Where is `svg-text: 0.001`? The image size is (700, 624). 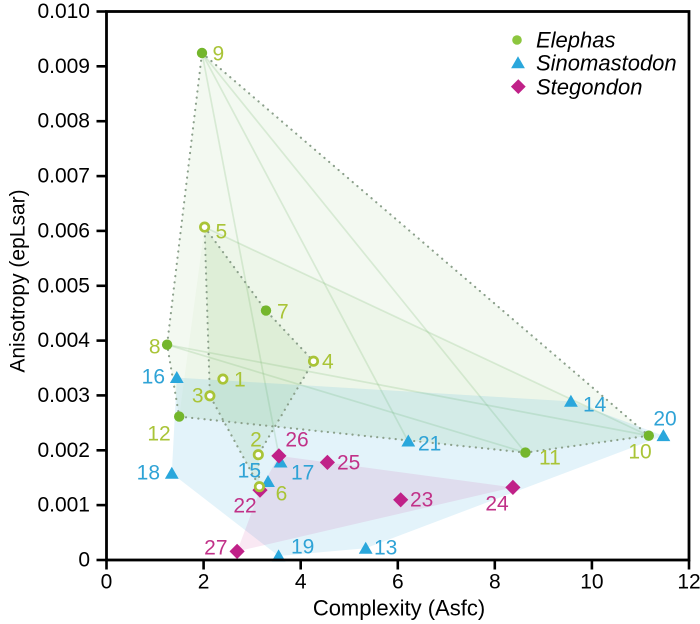
svg-text: 0.001 is located at coordinates (63, 505).